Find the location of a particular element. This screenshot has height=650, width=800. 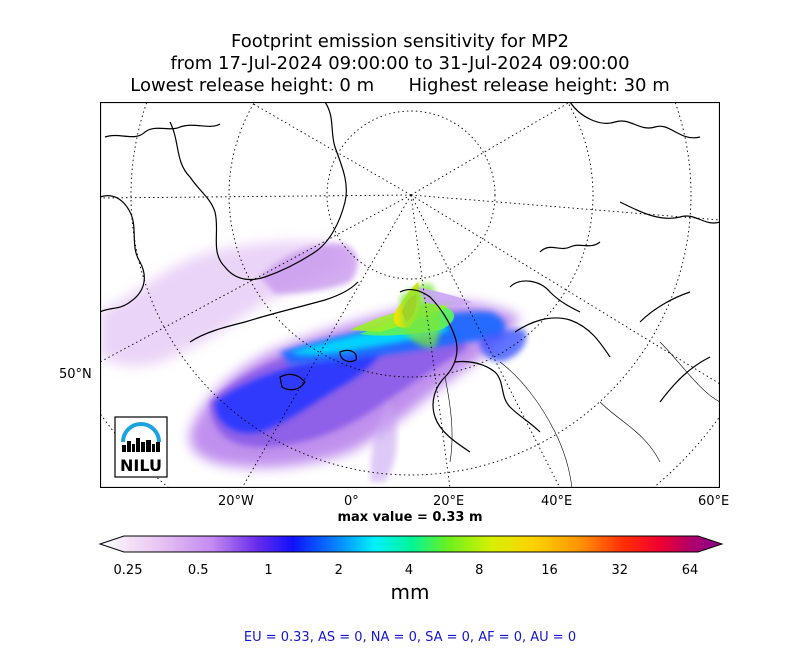

colorbar-tick-64: 64 is located at coordinates (690, 570).